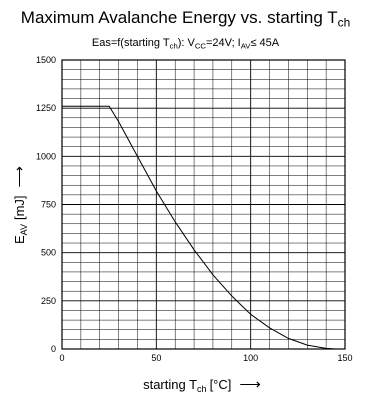  Describe the element at coordinates (223, 43) in the screenshot. I see `subtitle-part-4: =24V; I` at that location.